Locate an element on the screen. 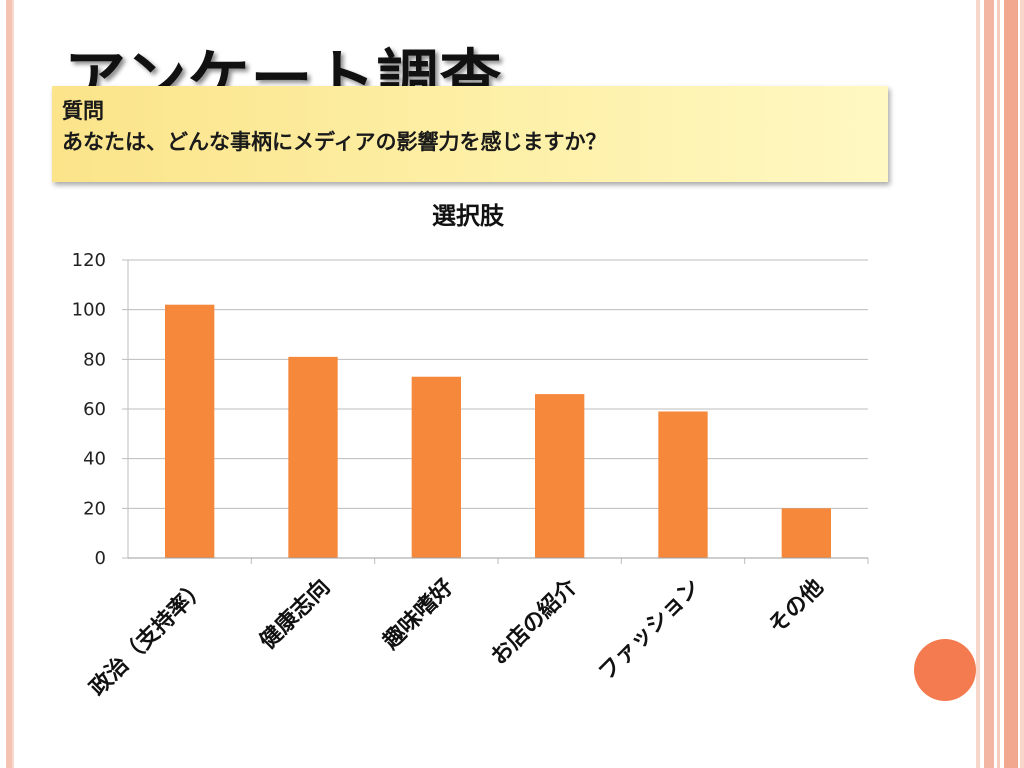 Image resolution: width=1024 pixels, height=768 pixels. y-tick-label: 80 is located at coordinates (94, 359).